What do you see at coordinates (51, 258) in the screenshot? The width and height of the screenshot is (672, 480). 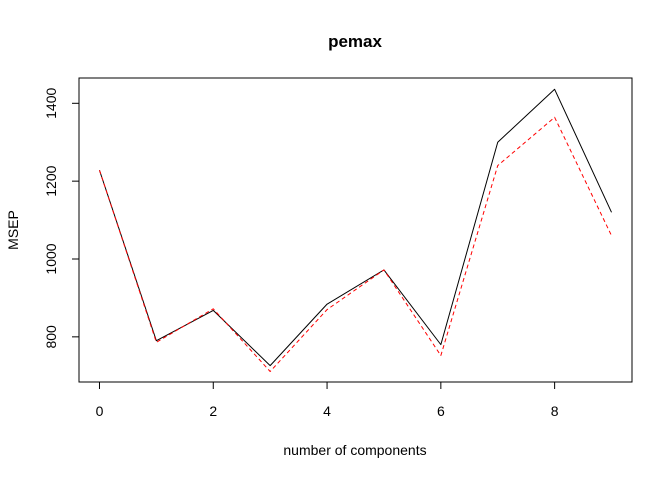 I see `y-tick-label: 1000` at bounding box center [51, 258].